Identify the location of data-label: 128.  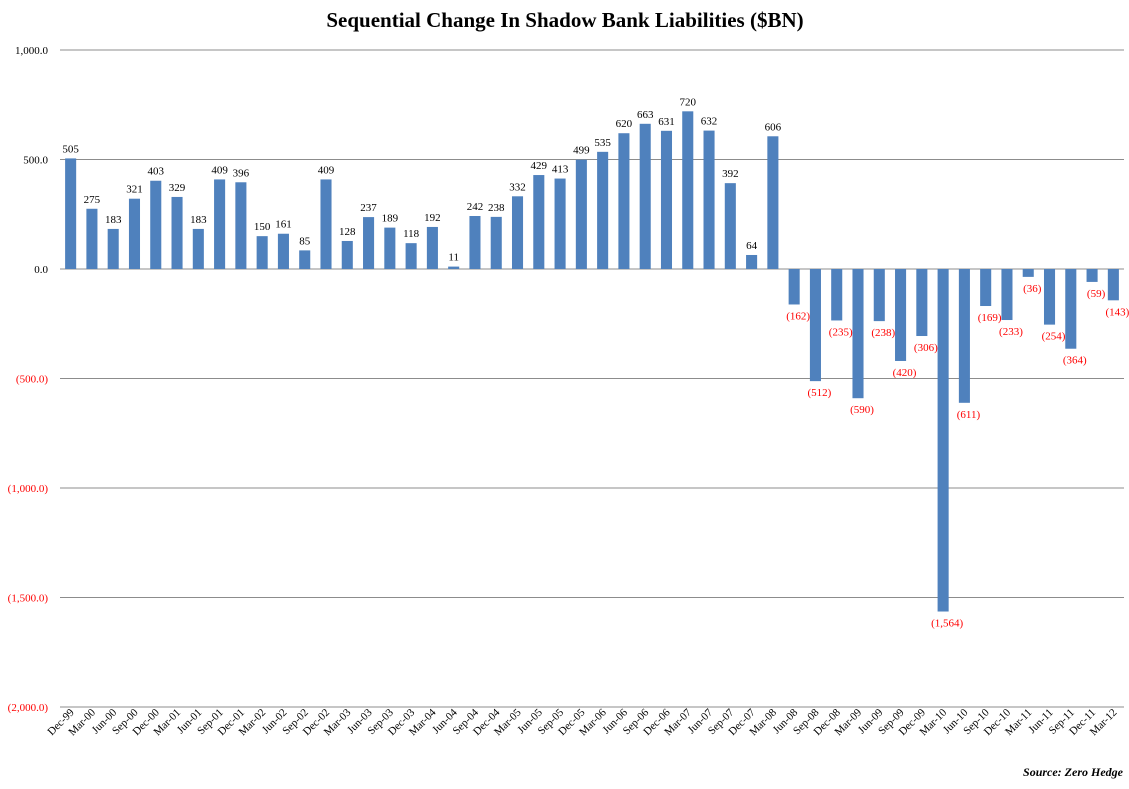
(347, 232).